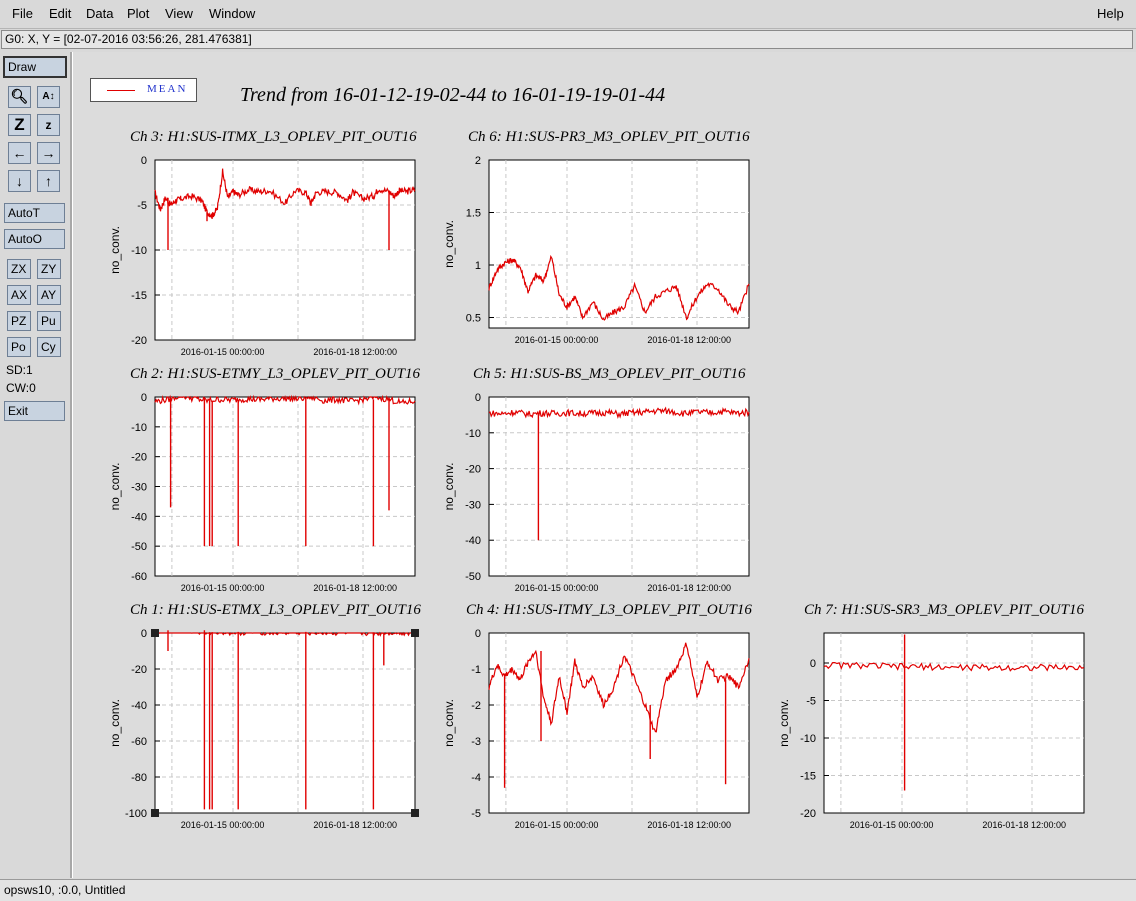 The width and height of the screenshot is (1136, 901). I want to click on menu-file: File, so click(22, 13).